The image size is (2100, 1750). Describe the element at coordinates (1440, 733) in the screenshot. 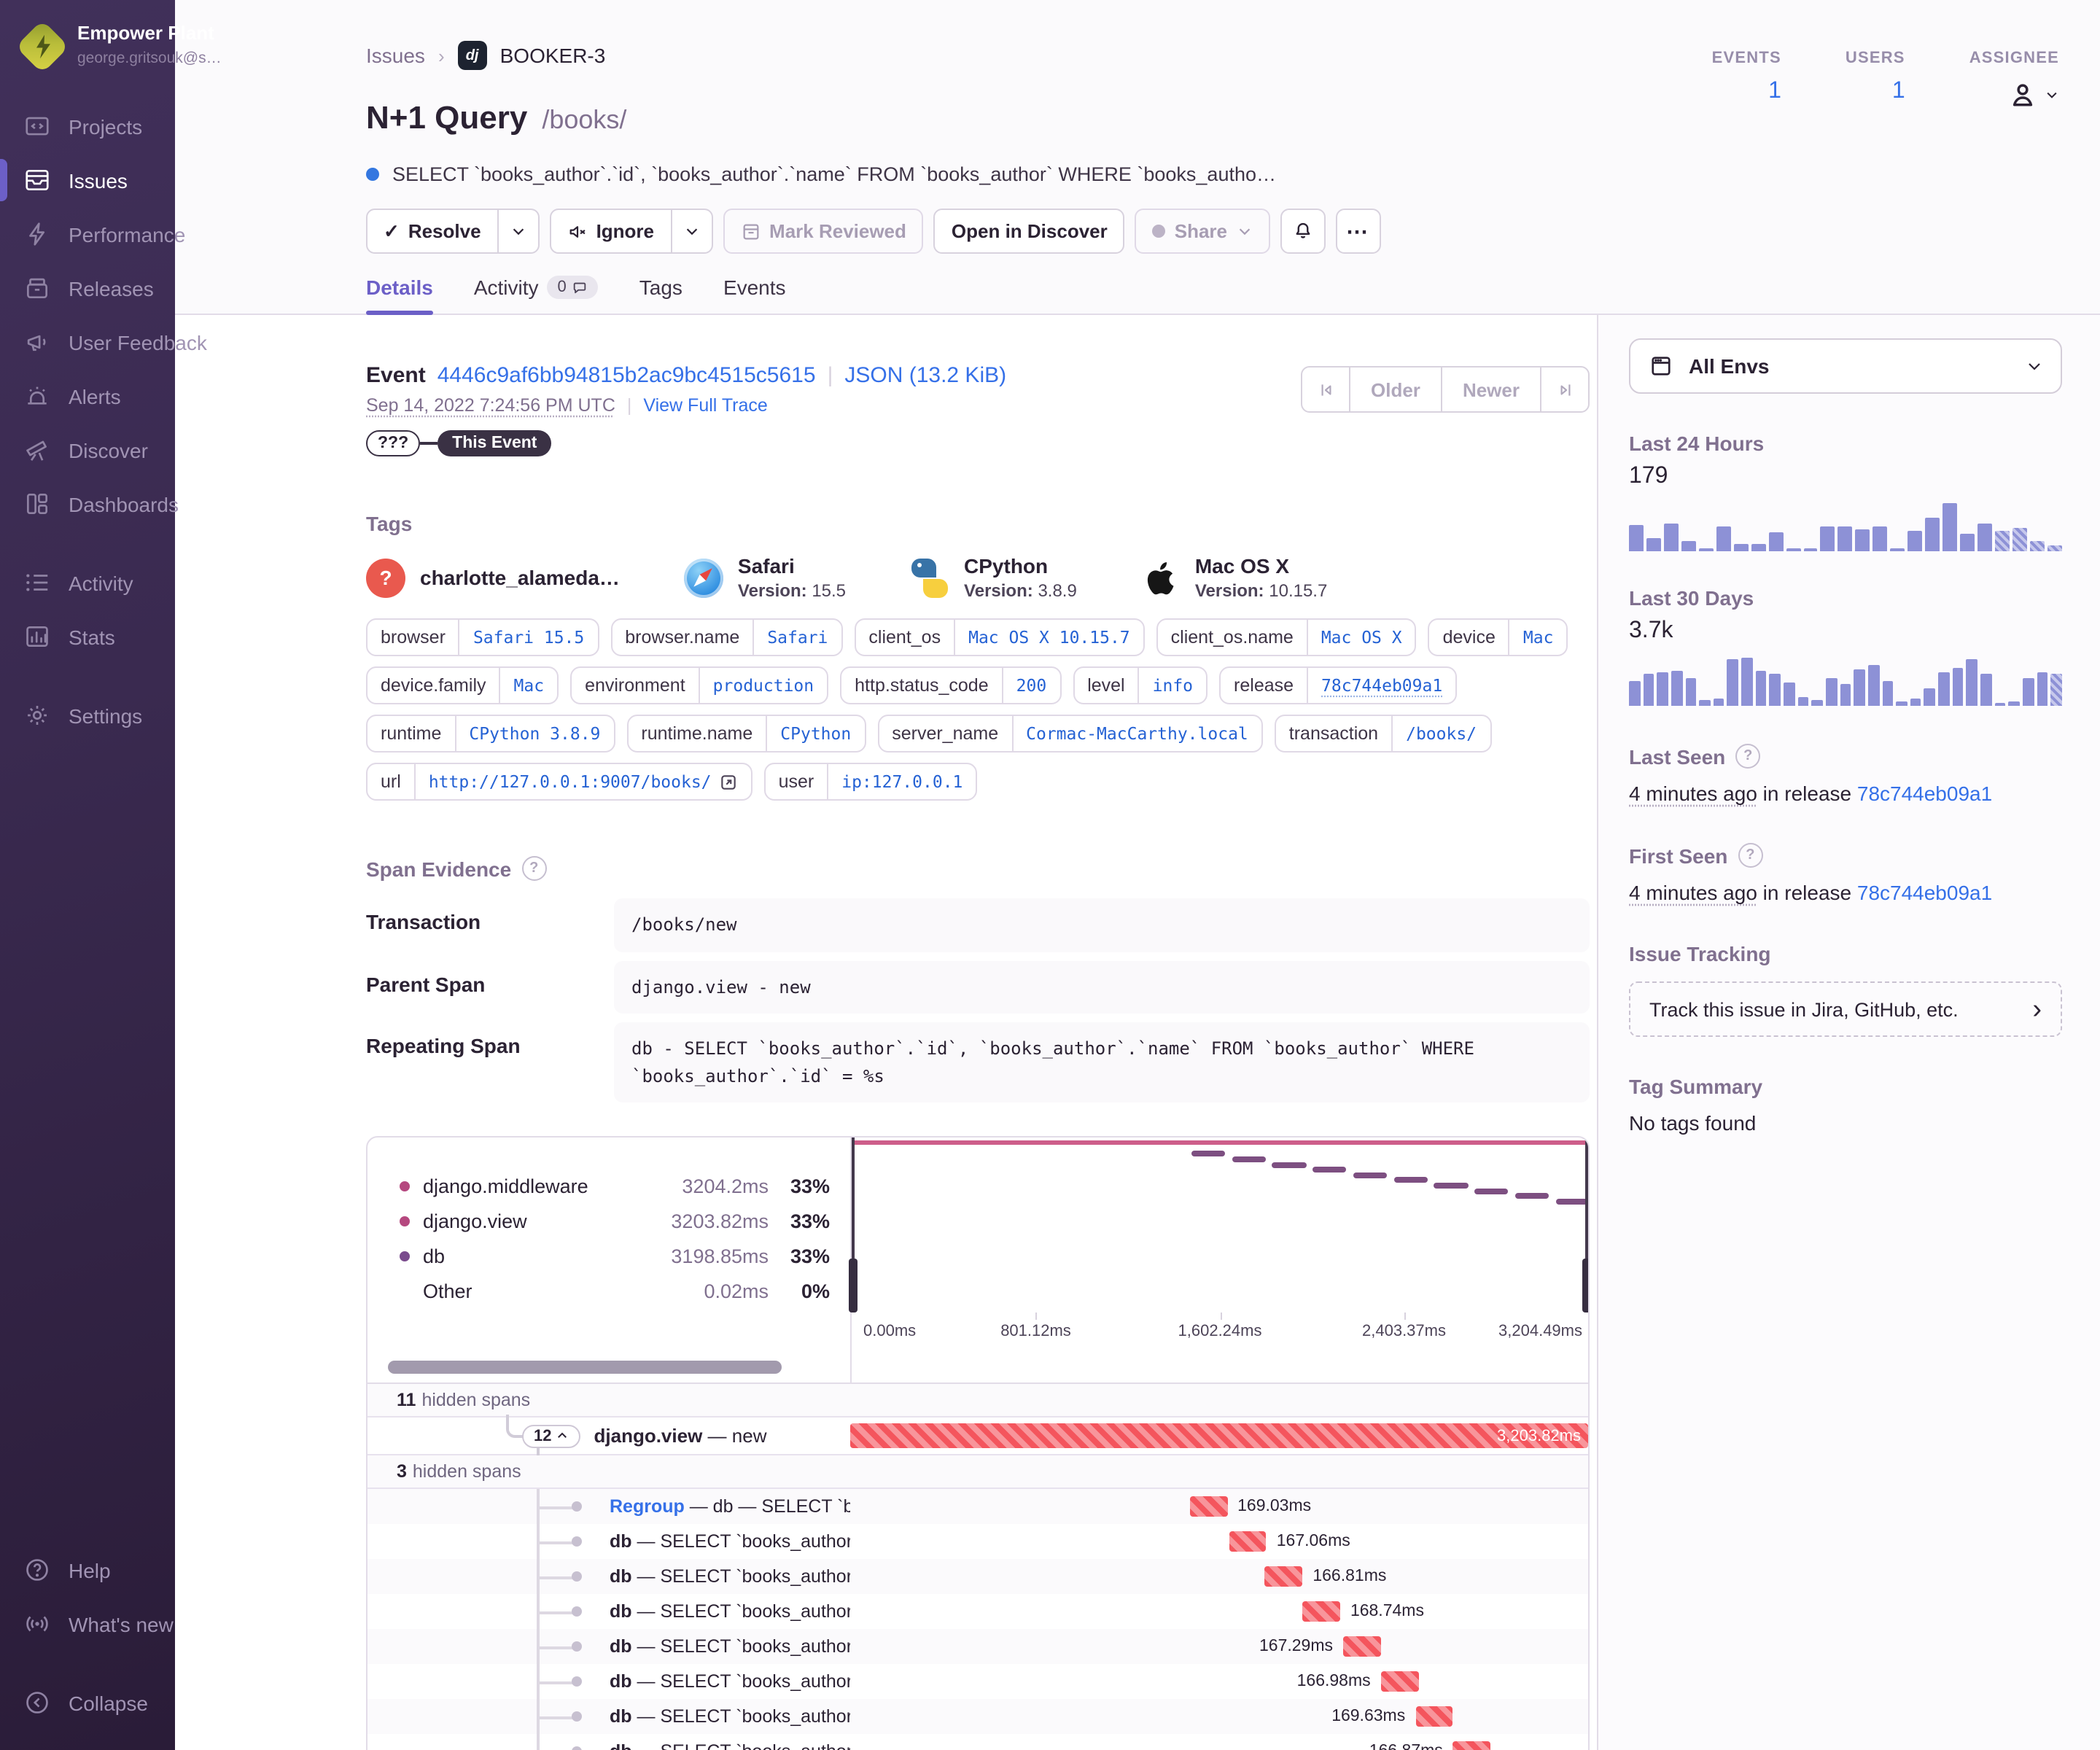

I see `tag-value: /books/` at that location.